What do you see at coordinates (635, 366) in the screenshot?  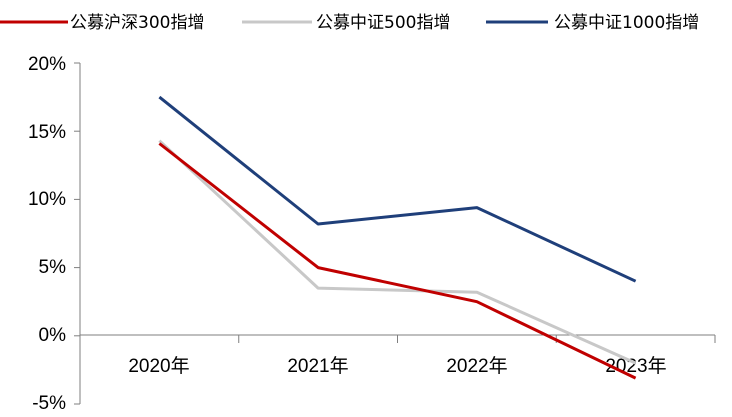 I see `x-tick-label: 2023年` at bounding box center [635, 366].